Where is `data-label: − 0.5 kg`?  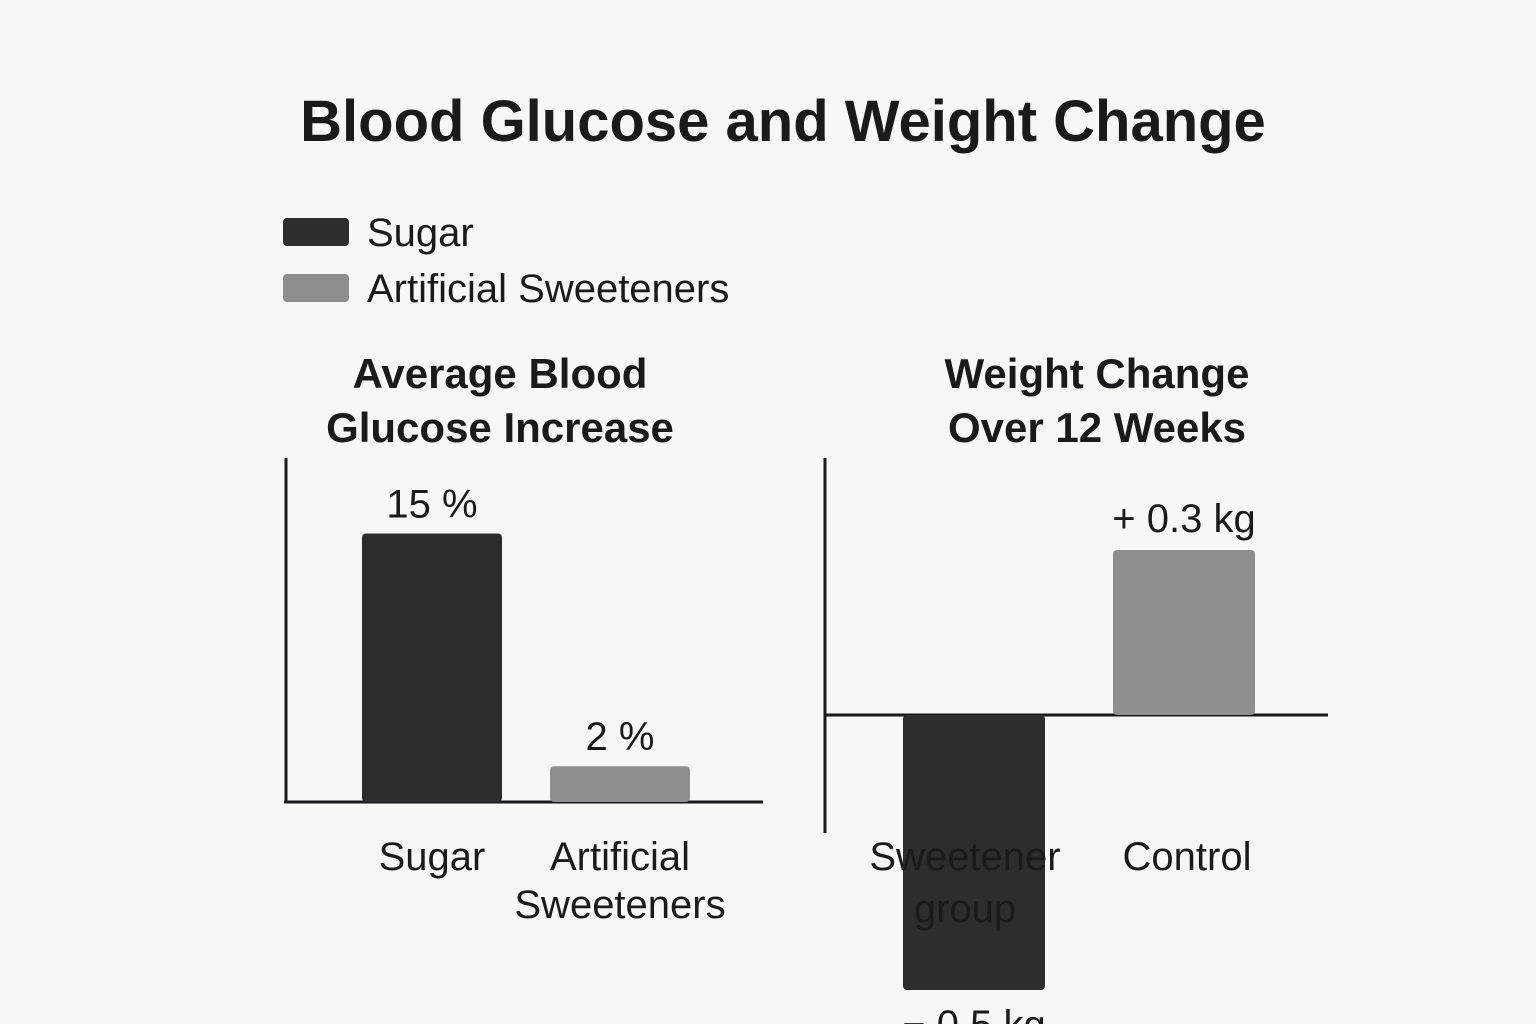
data-label: − 0.5 kg is located at coordinates (973, 1013).